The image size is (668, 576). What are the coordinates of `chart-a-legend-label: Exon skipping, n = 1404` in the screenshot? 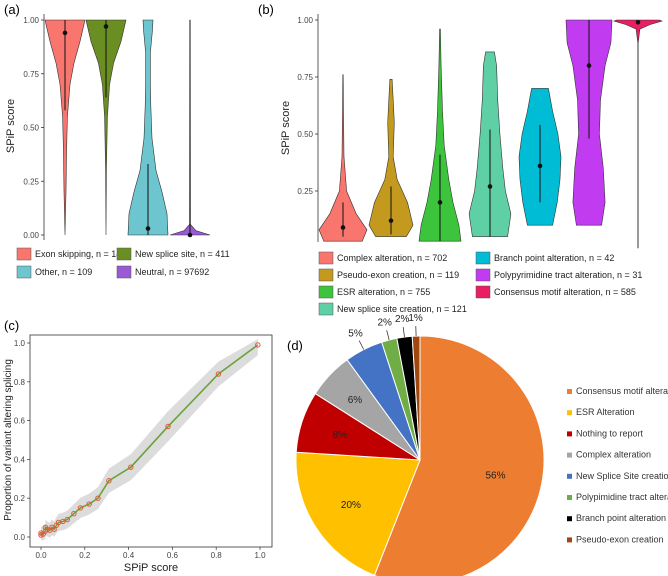 It's located at (83, 254).